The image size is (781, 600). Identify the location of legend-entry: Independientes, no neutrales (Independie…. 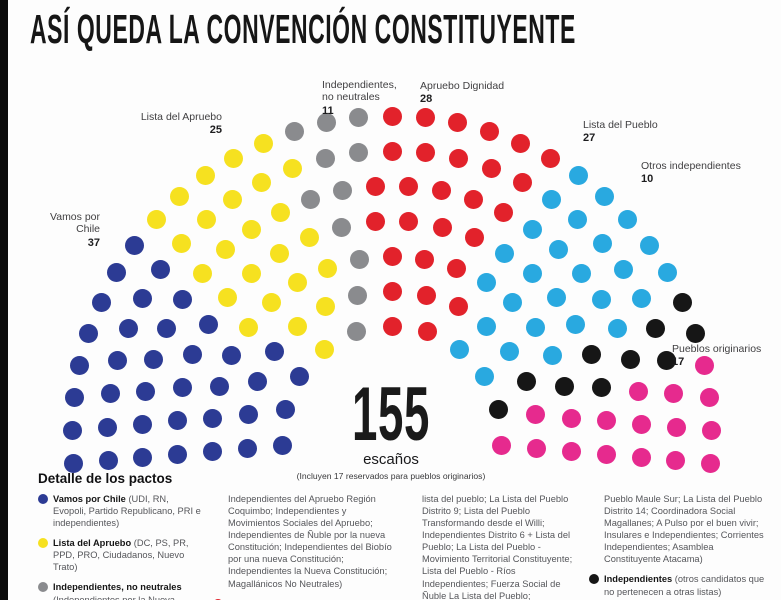
(120, 590).